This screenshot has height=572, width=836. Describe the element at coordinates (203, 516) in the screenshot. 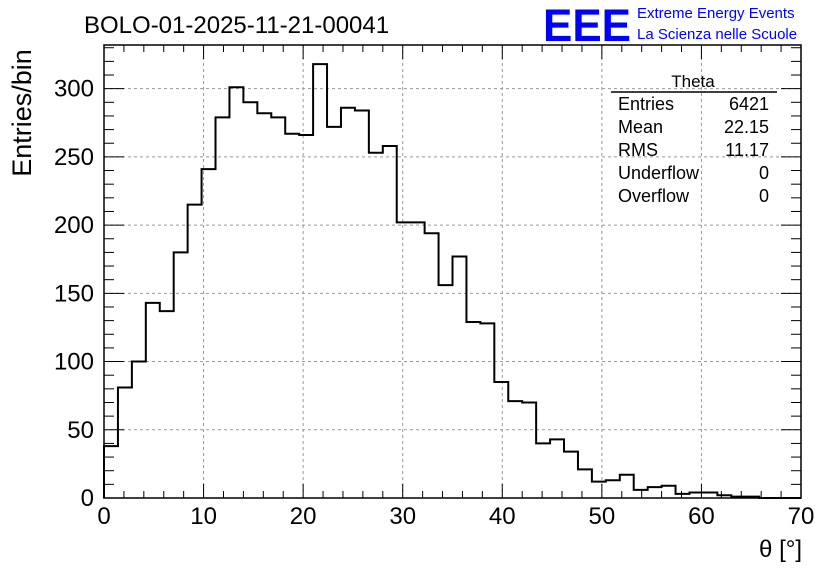

I see `x-tick-label: 10` at that location.